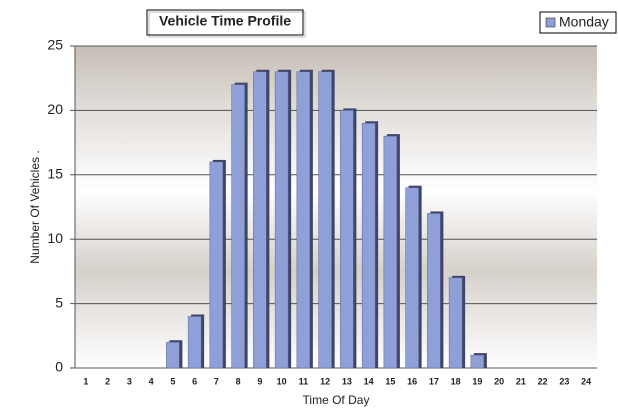 Image resolution: width=618 pixels, height=415 pixels. I want to click on y-tick-label: 0, so click(59, 367).